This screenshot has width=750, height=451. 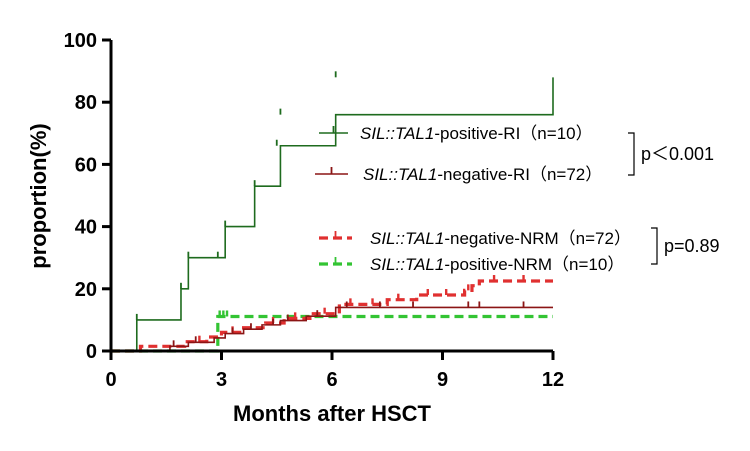 What do you see at coordinates (86, 290) in the screenshot?
I see `y-tick-label: 20` at bounding box center [86, 290].